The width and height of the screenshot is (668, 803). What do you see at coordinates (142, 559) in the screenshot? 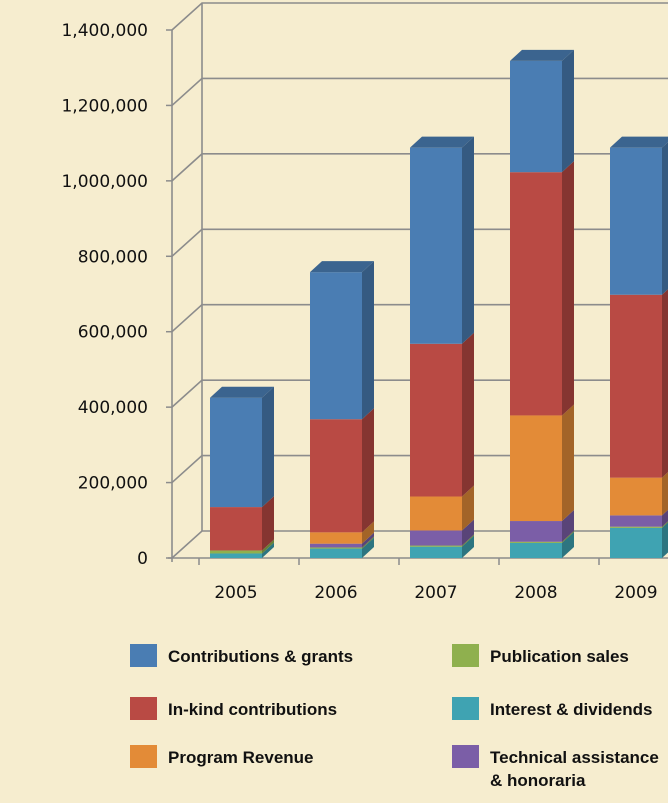
I see `y-tick-label: 0` at bounding box center [142, 559].